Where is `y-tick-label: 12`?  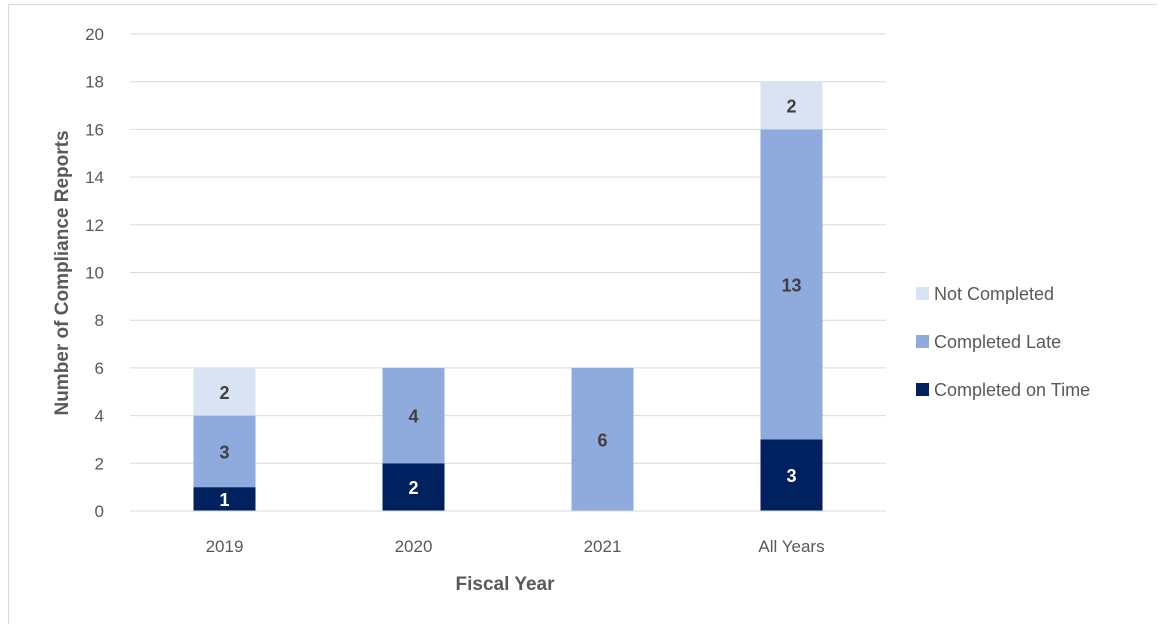 y-tick-label: 12 is located at coordinates (94, 225).